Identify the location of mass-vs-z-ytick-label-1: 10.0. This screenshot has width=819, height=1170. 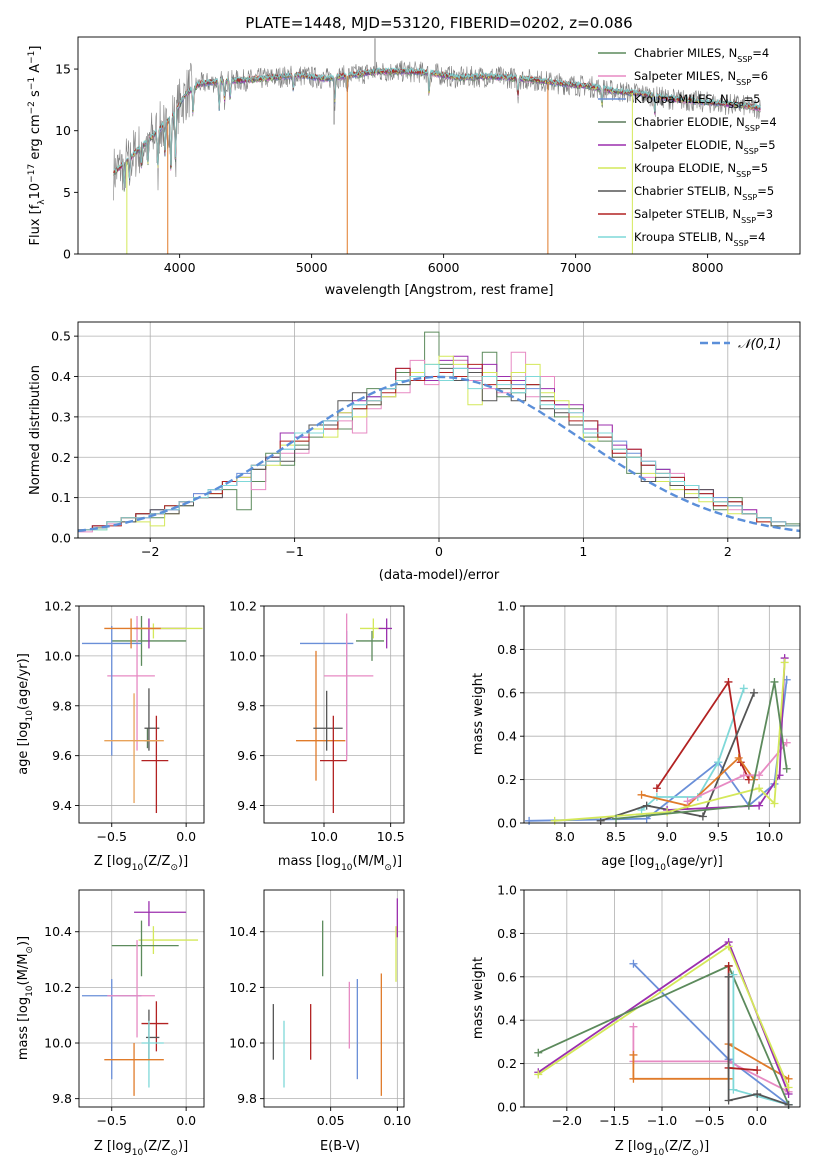
(58, 1043).